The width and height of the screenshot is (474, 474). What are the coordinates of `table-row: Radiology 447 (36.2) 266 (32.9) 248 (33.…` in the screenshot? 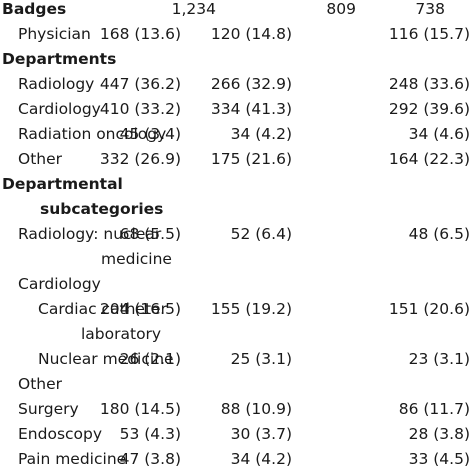 It's located at (237, 84).